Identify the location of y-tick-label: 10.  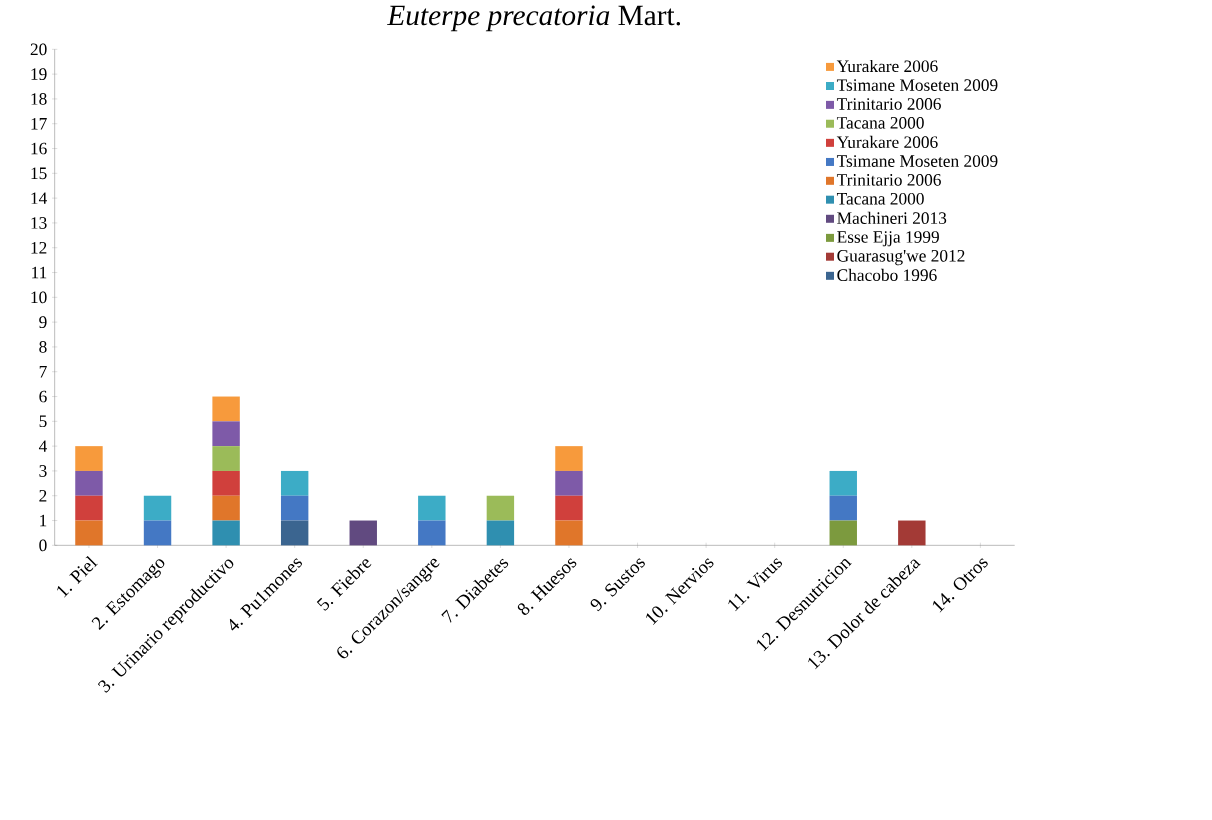
(39, 297).